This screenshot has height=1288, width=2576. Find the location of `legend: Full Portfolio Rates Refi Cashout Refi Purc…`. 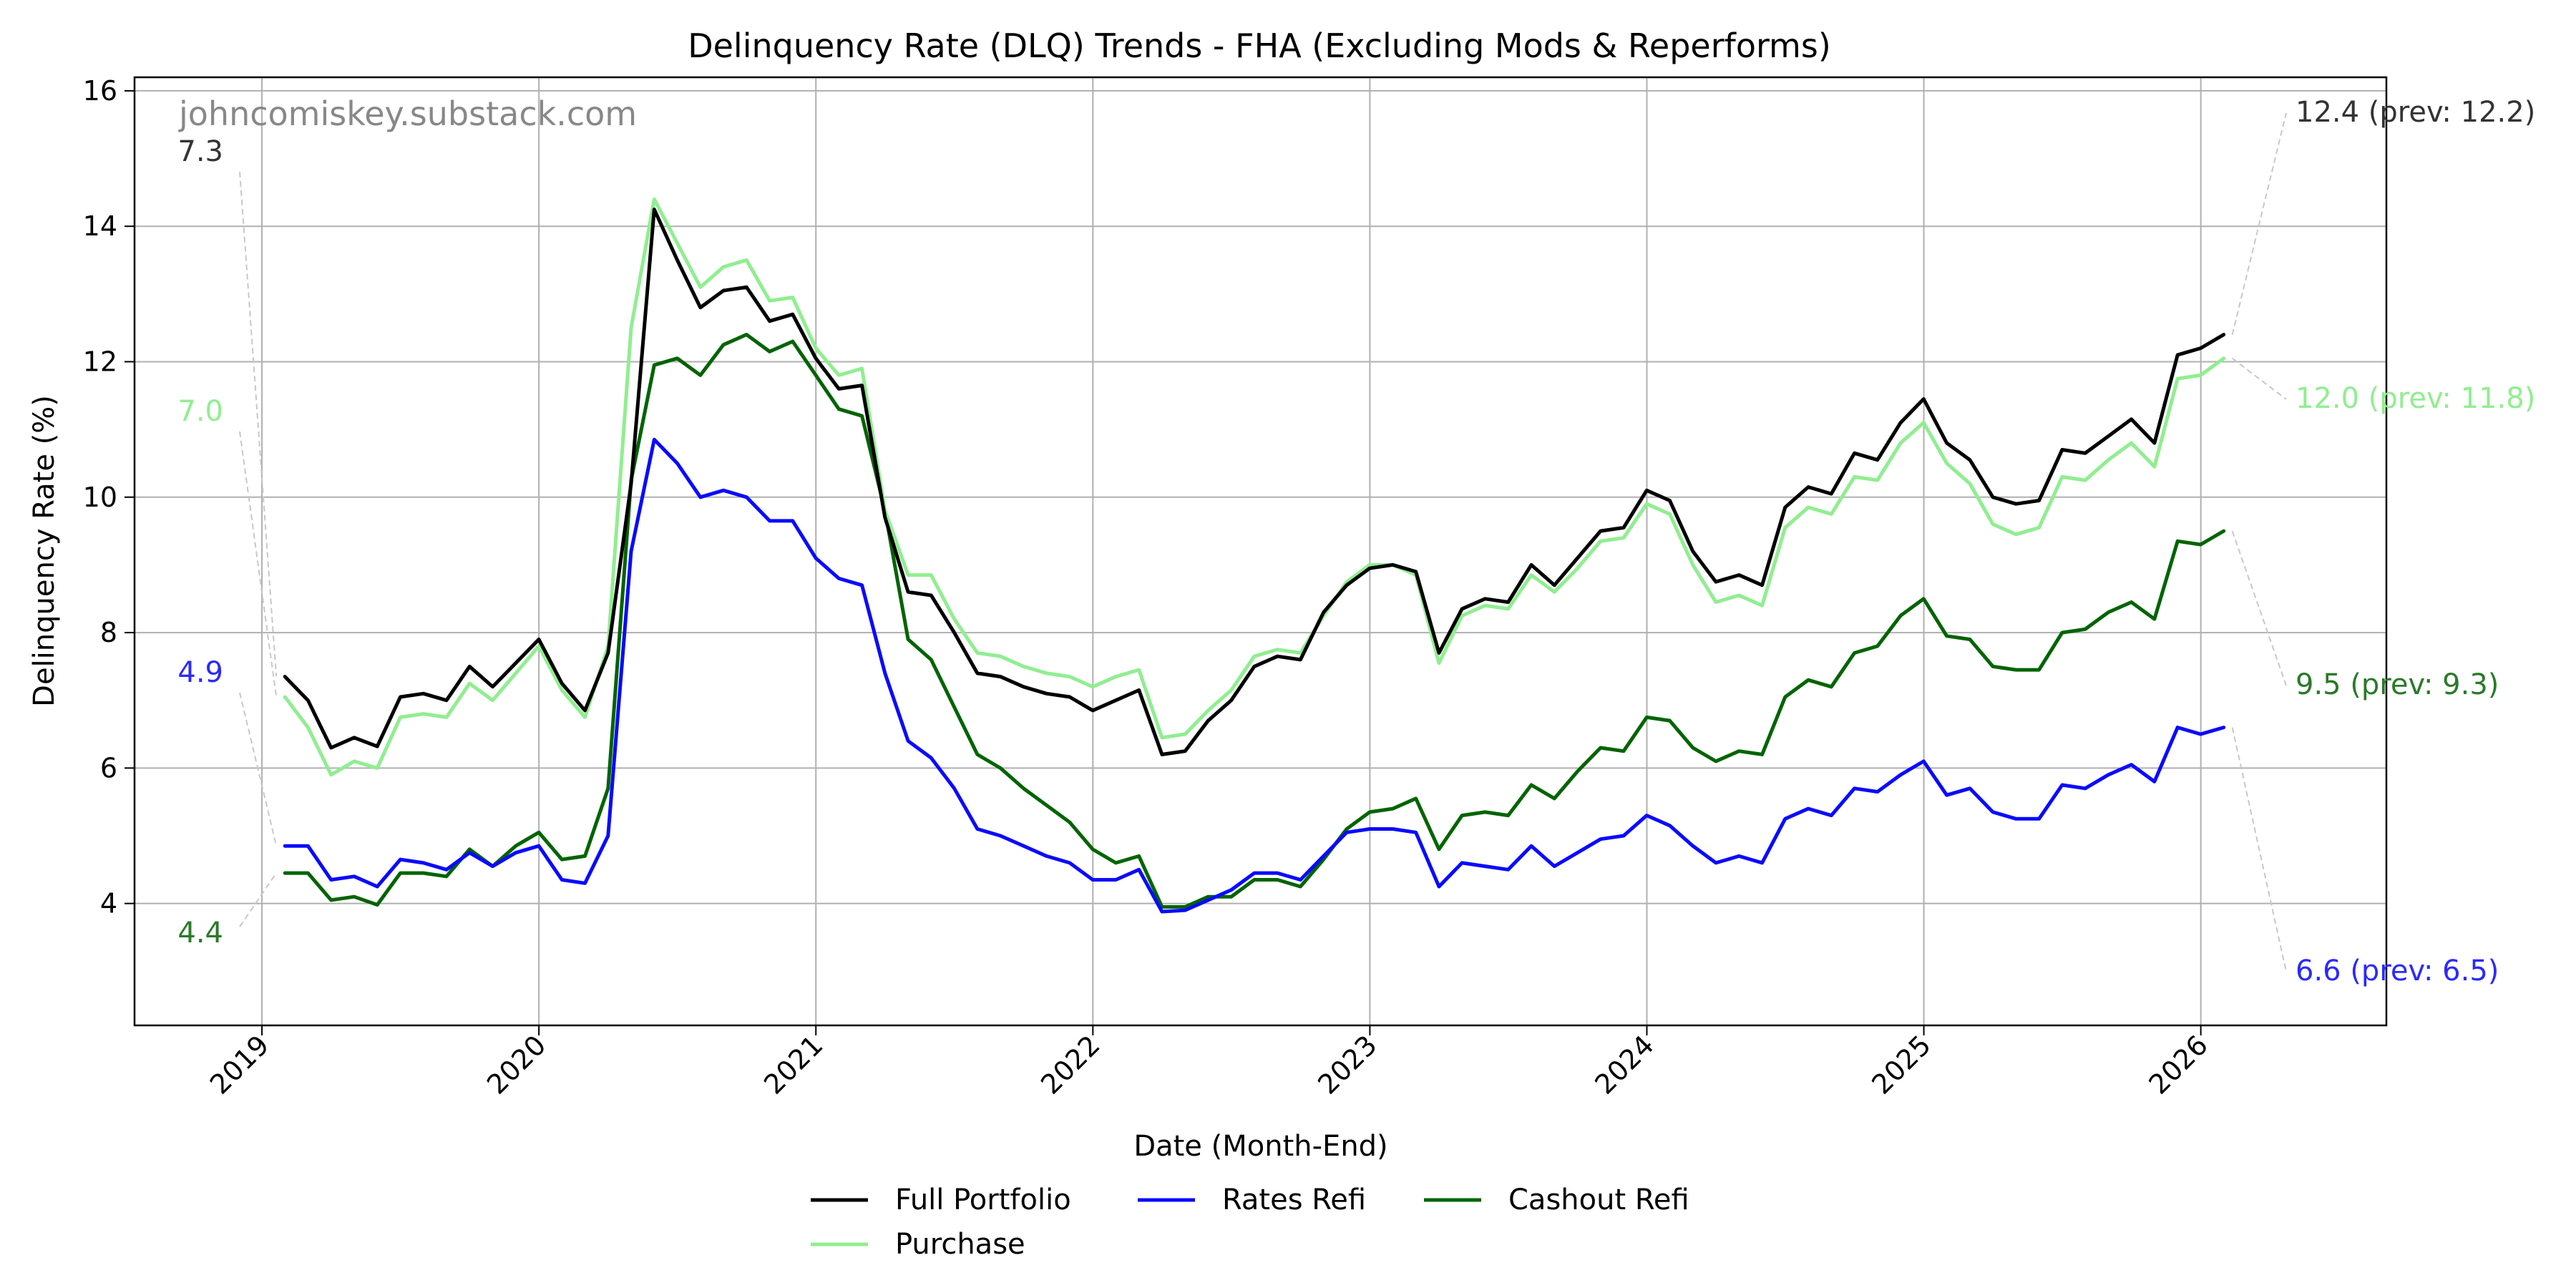

legend: Full Portfolio Rates Refi Cashout Refi Purc… is located at coordinates (1250, 1222).